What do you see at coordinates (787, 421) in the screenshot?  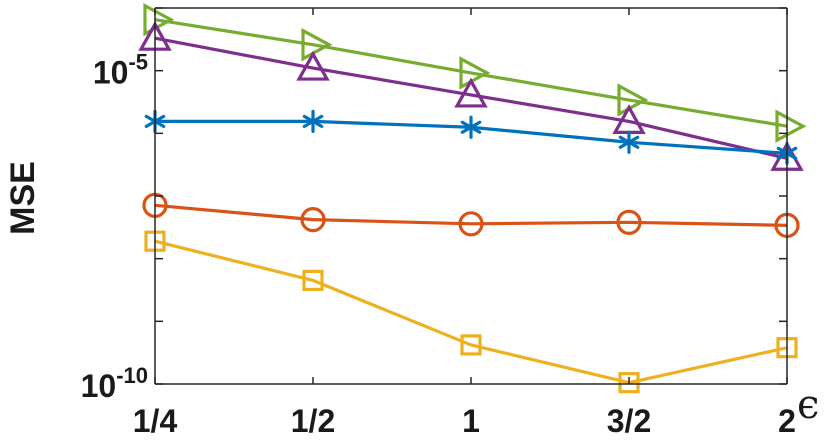 I see `x-tick-label: 2` at bounding box center [787, 421].